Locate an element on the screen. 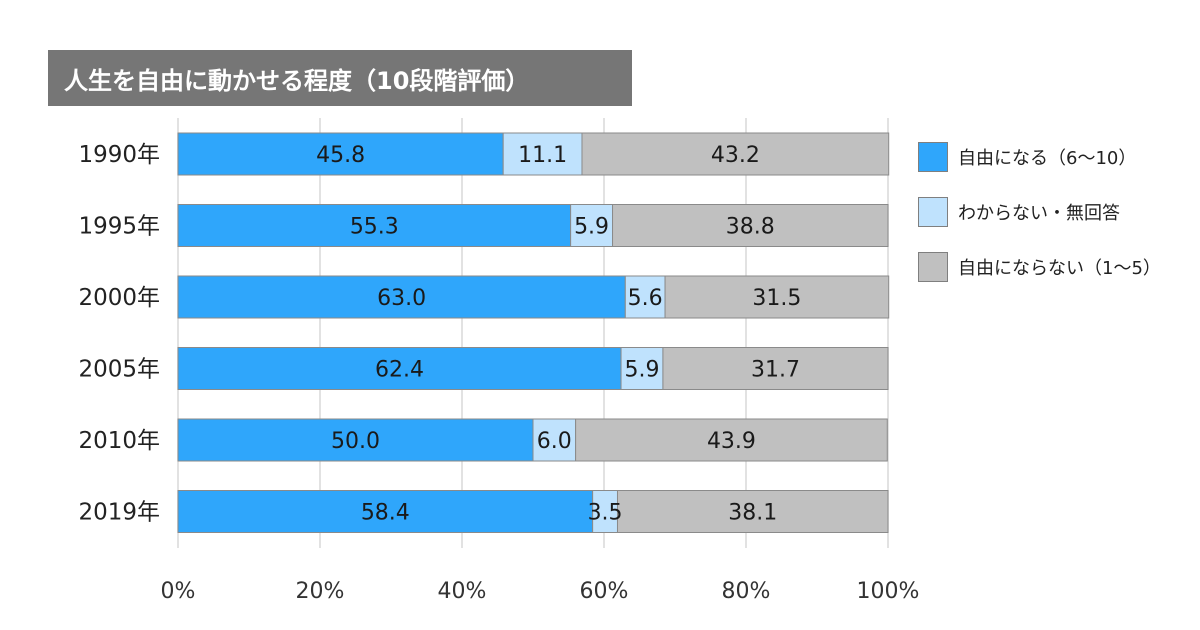  data-label: 38.1 is located at coordinates (752, 513).